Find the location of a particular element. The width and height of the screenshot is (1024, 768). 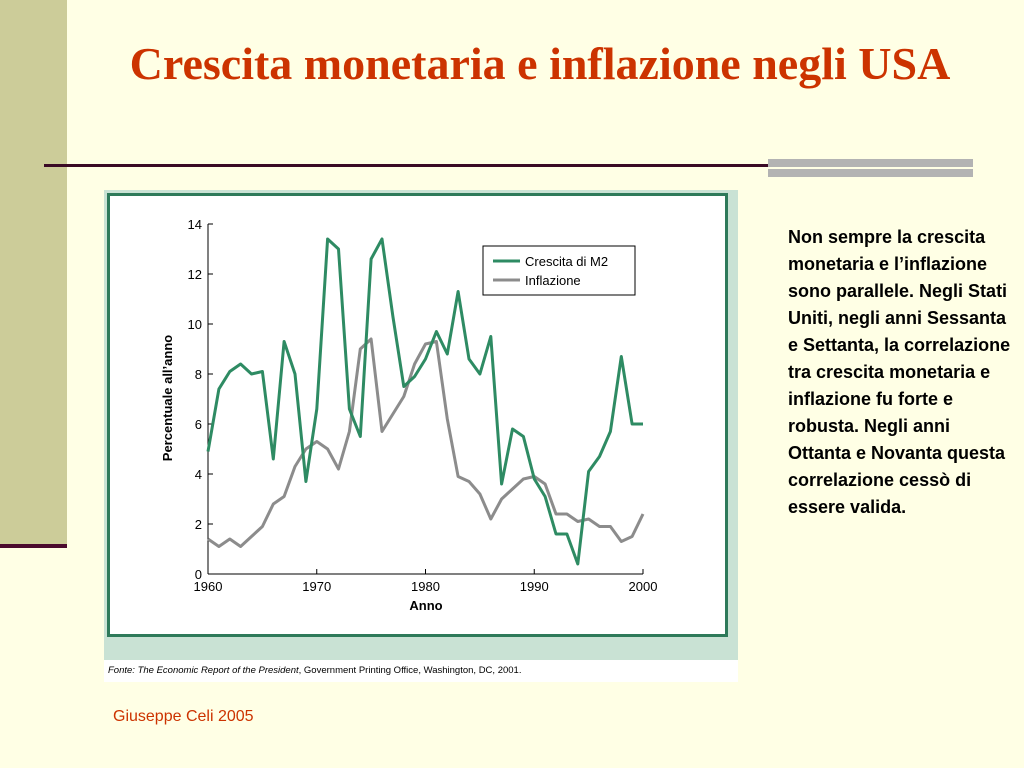

y-tick-label: 0 is located at coordinates (198, 574).